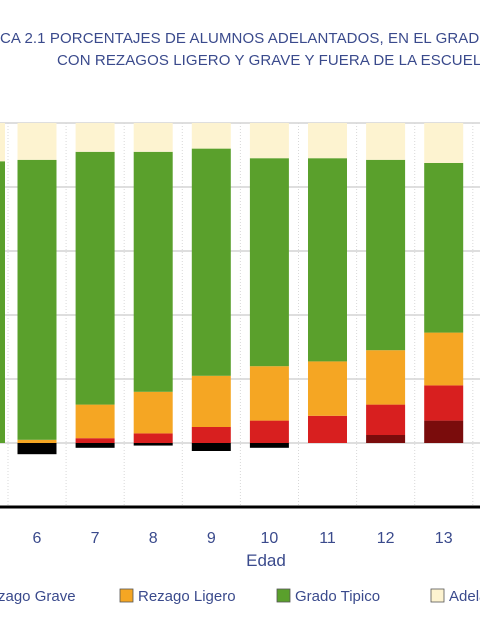  What do you see at coordinates (266, 560) in the screenshot?
I see `x-axis-label: Edad` at bounding box center [266, 560].